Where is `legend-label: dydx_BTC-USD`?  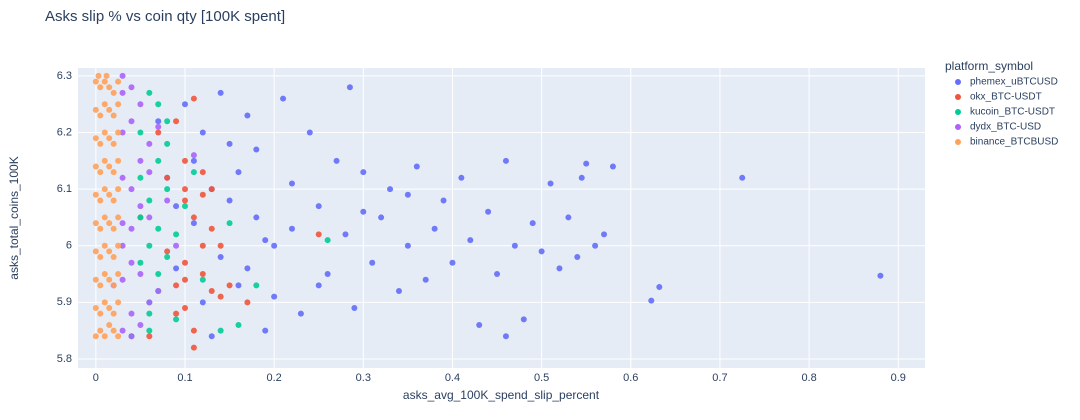 legend-label: dydx_BTC-USD is located at coordinates (1005, 127).